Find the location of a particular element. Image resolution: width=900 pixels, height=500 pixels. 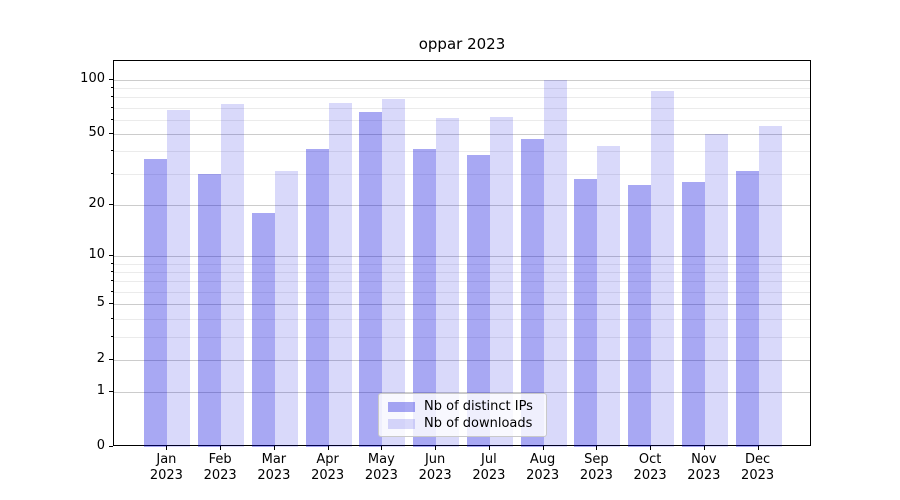

x-tick-label: May 2023 is located at coordinates (381, 467).